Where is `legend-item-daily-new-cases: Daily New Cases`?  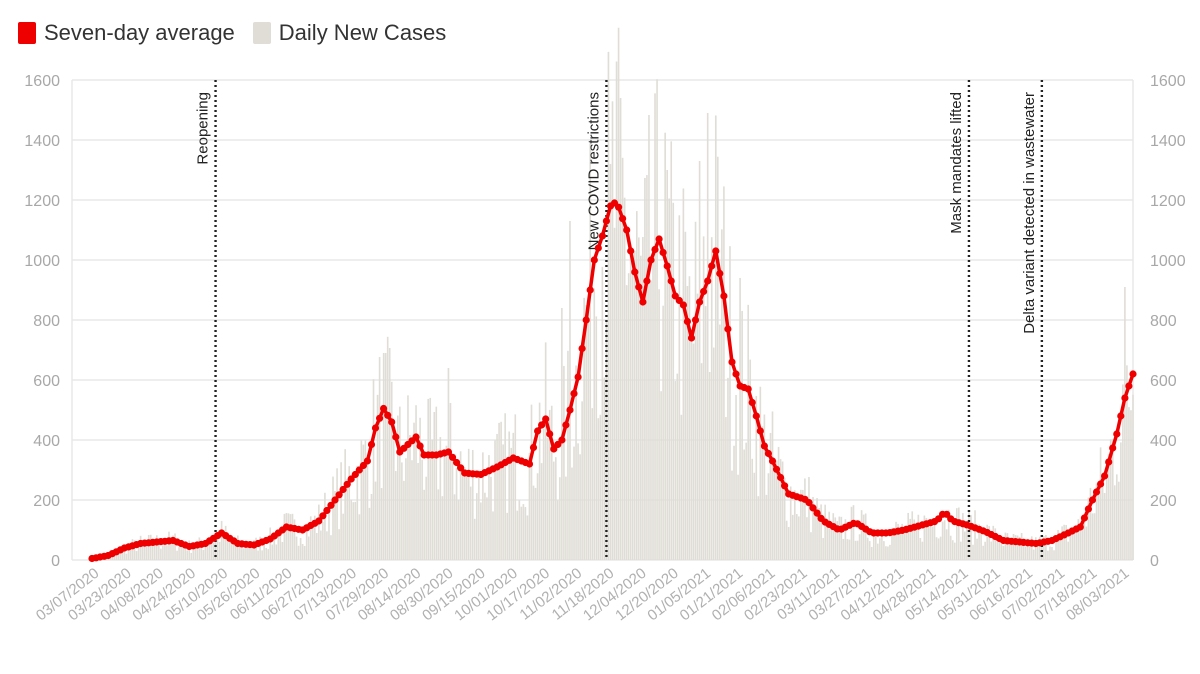 legend-item-daily-new-cases: Daily New Cases is located at coordinates (349, 33).